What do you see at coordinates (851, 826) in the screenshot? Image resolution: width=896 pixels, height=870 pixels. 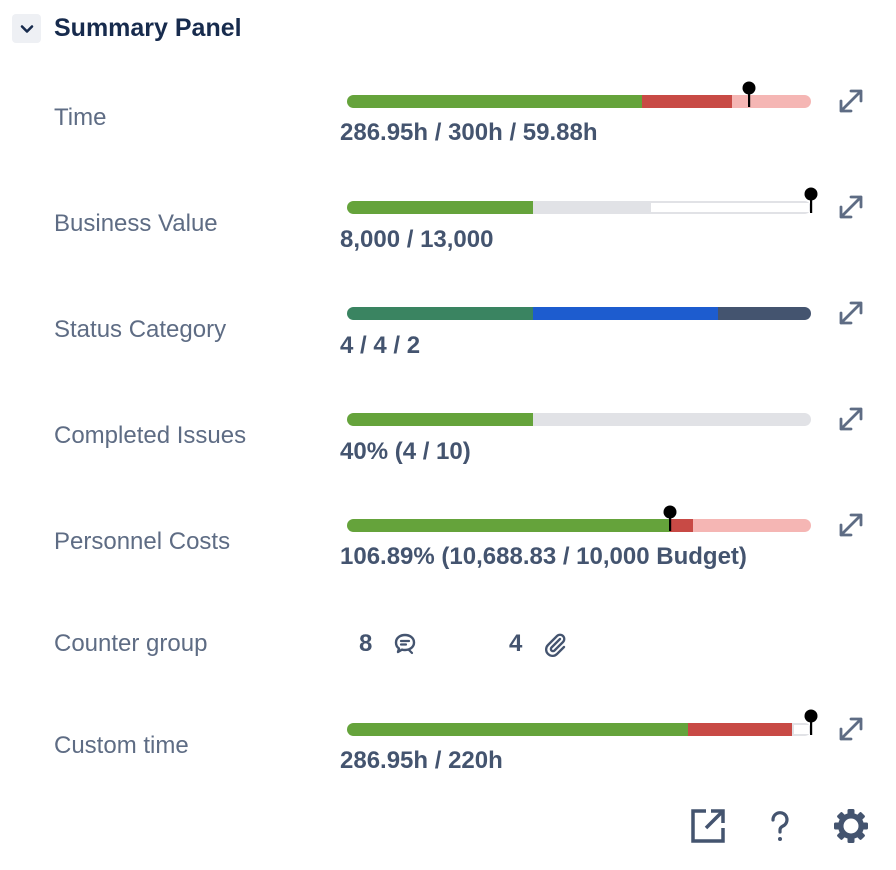 I see `settings-icon` at bounding box center [851, 826].